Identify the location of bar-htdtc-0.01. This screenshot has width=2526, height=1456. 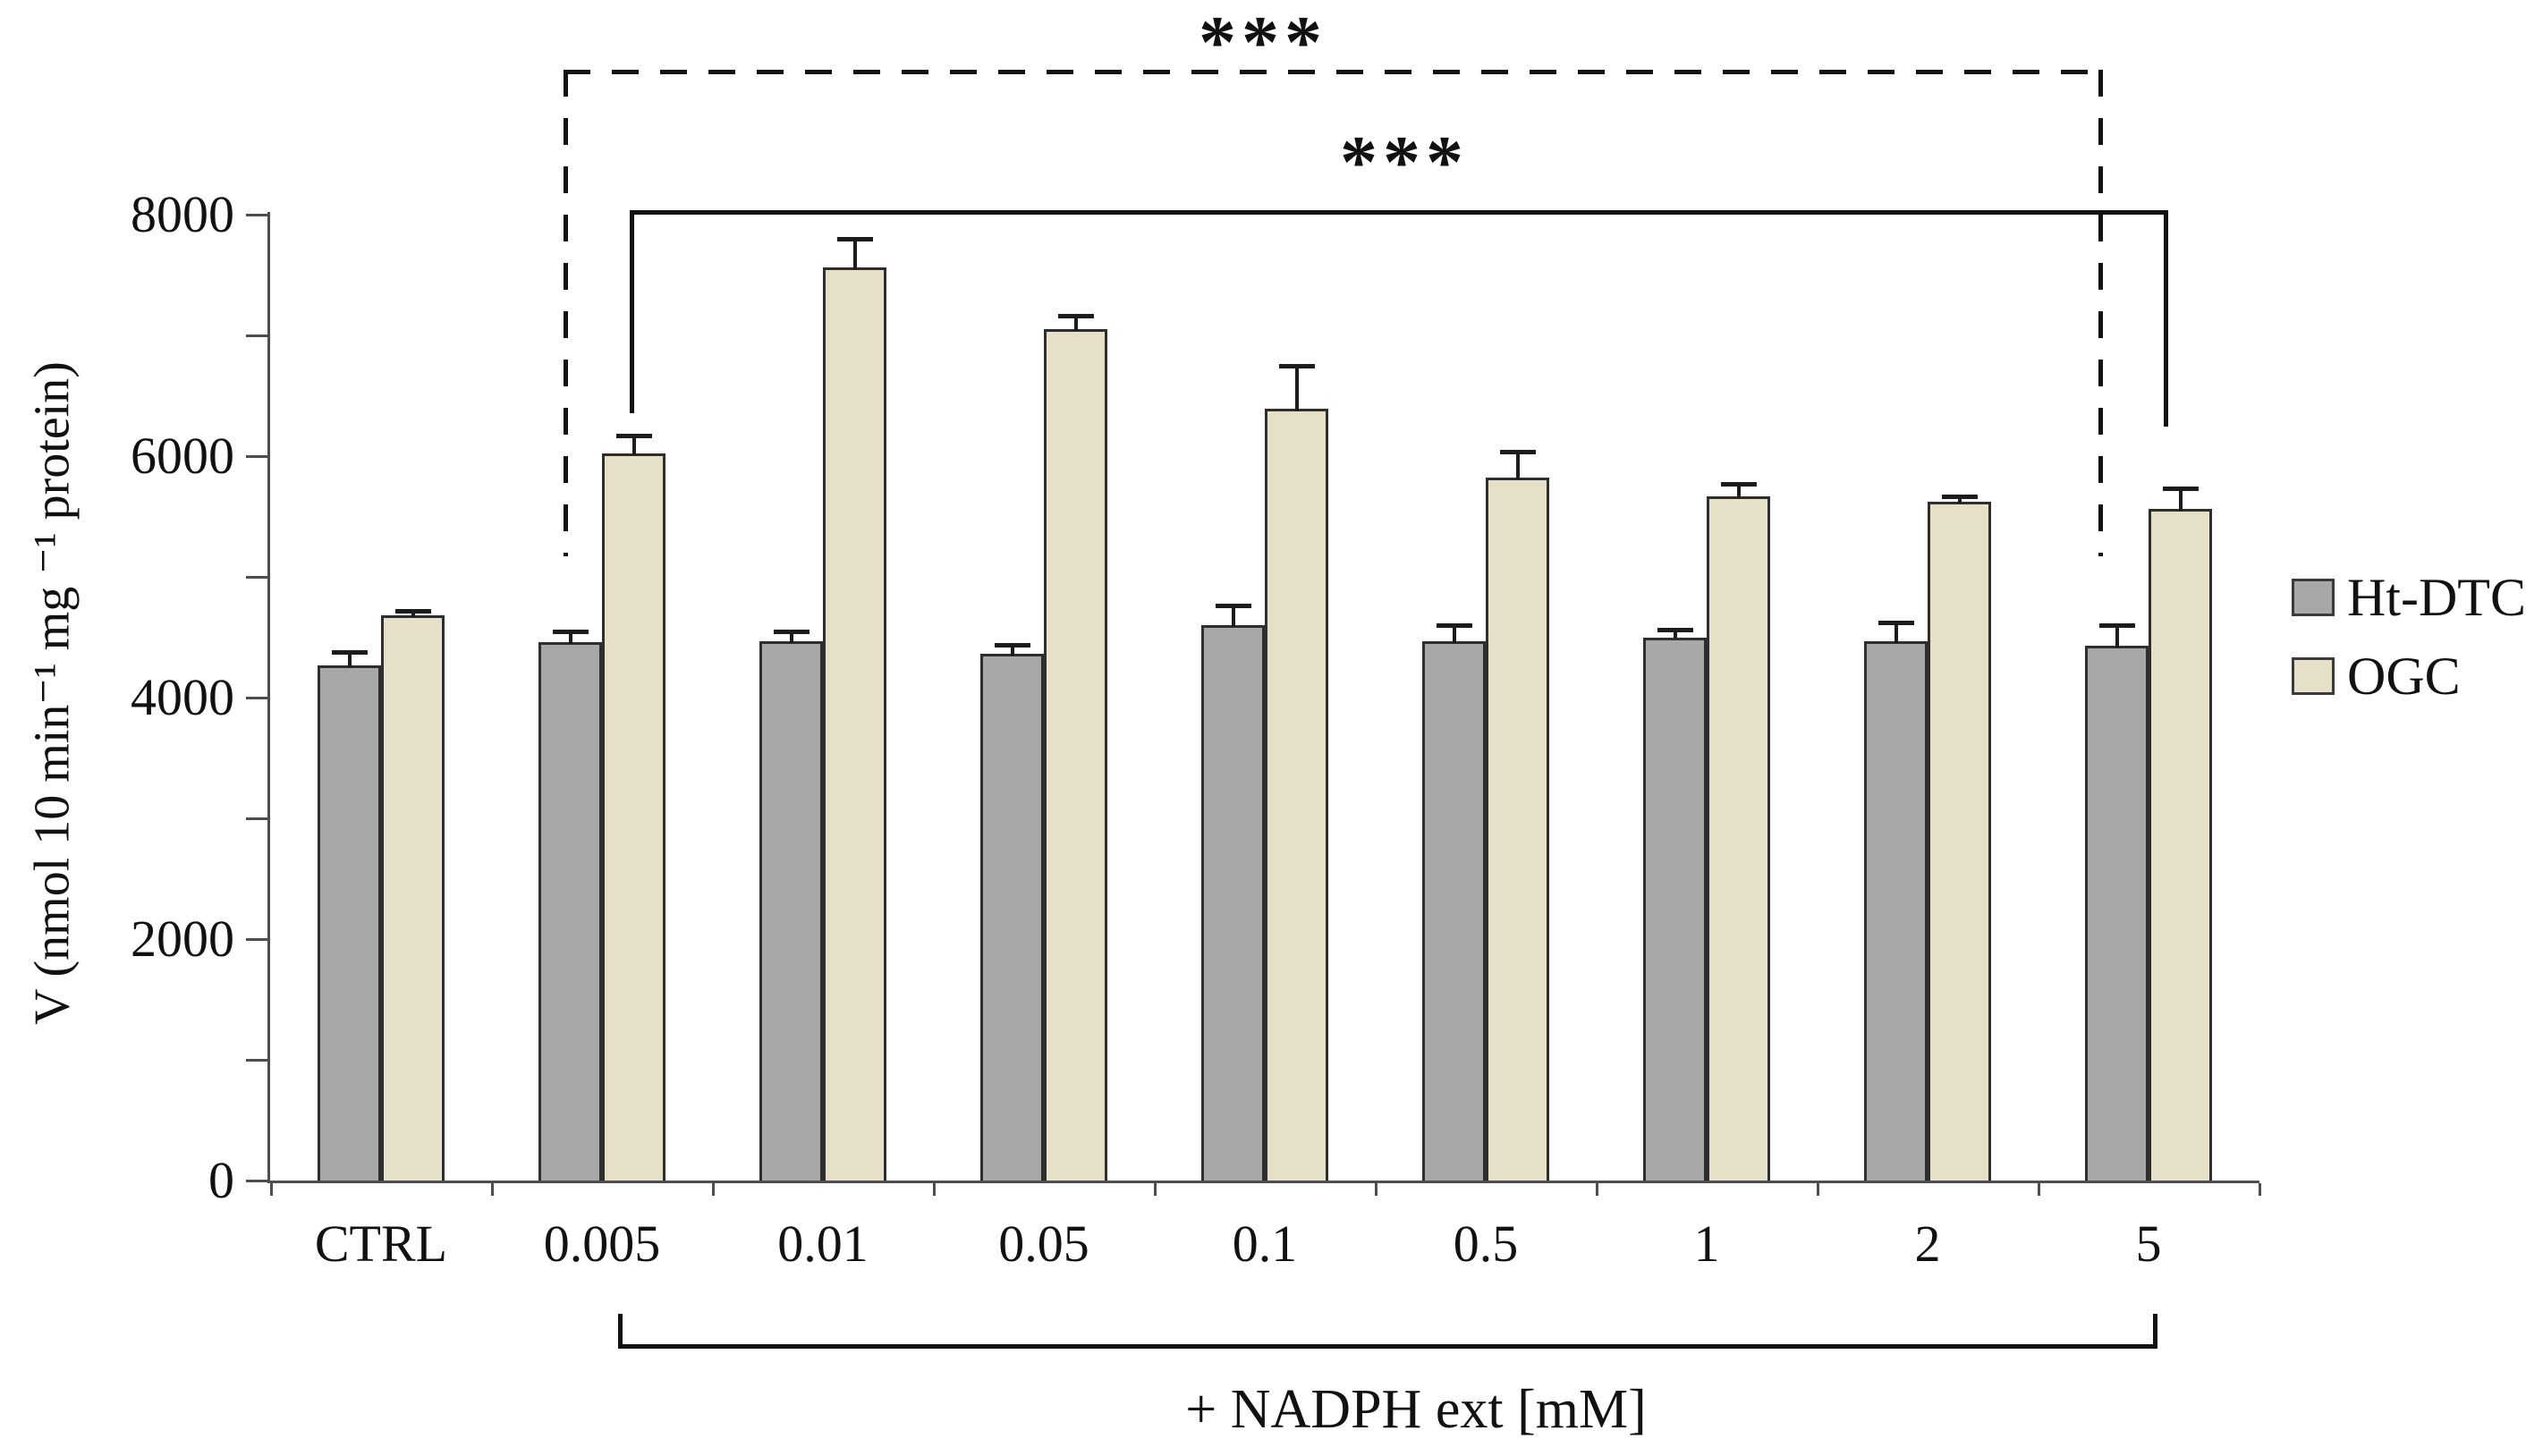
(791, 911).